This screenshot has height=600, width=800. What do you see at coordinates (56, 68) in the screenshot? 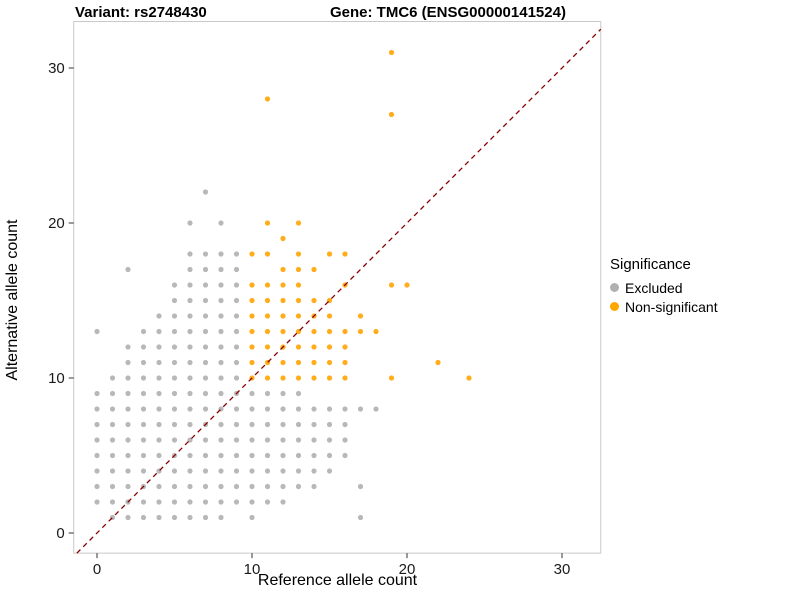
I see `y-tick-label: 30` at bounding box center [56, 68].